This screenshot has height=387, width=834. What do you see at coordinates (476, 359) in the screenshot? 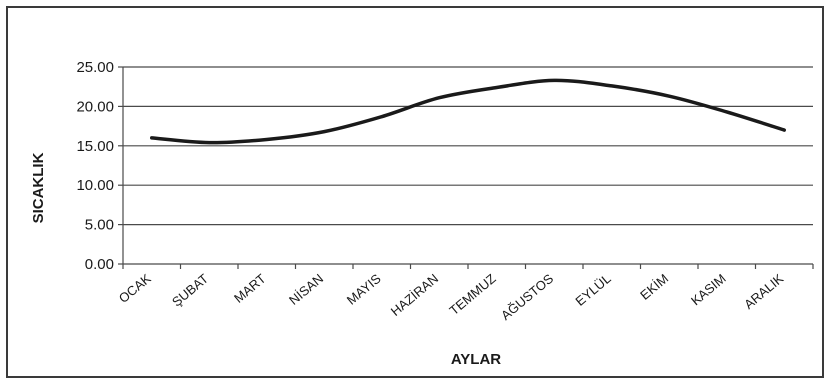
I see `x-axis-title: AYLAR` at bounding box center [476, 359].